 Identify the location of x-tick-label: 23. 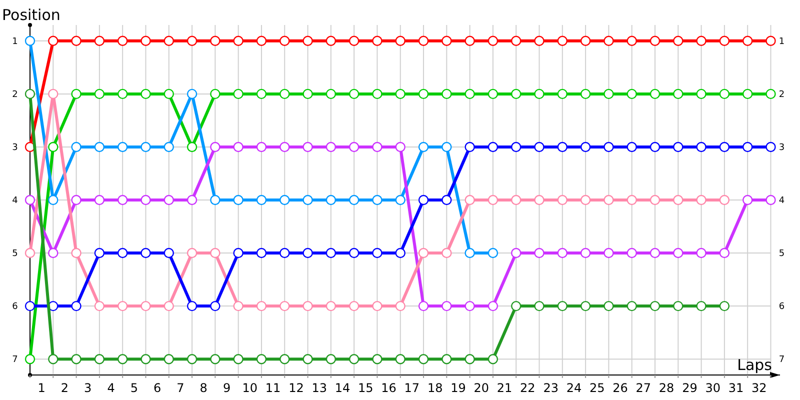
(550, 388).